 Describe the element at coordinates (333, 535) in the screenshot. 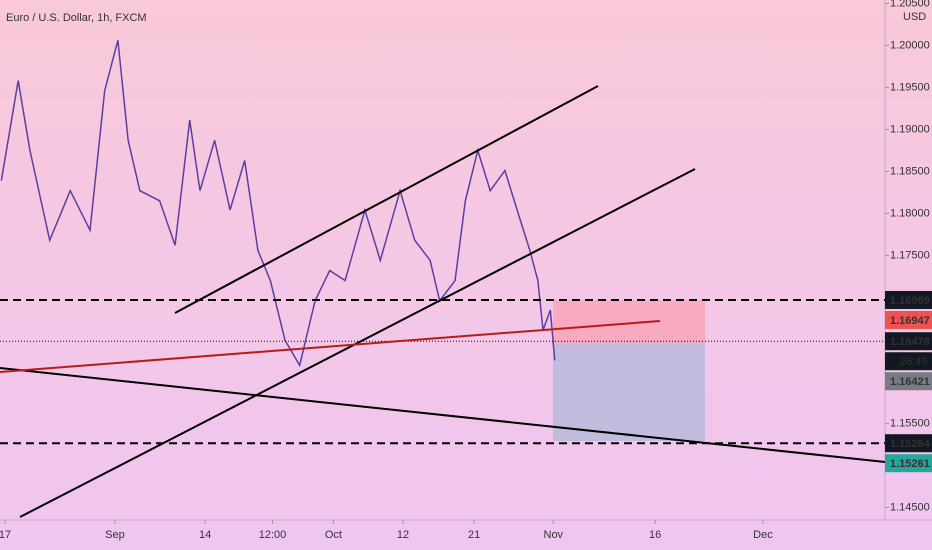

I see `x-tick-label: Oct` at that location.